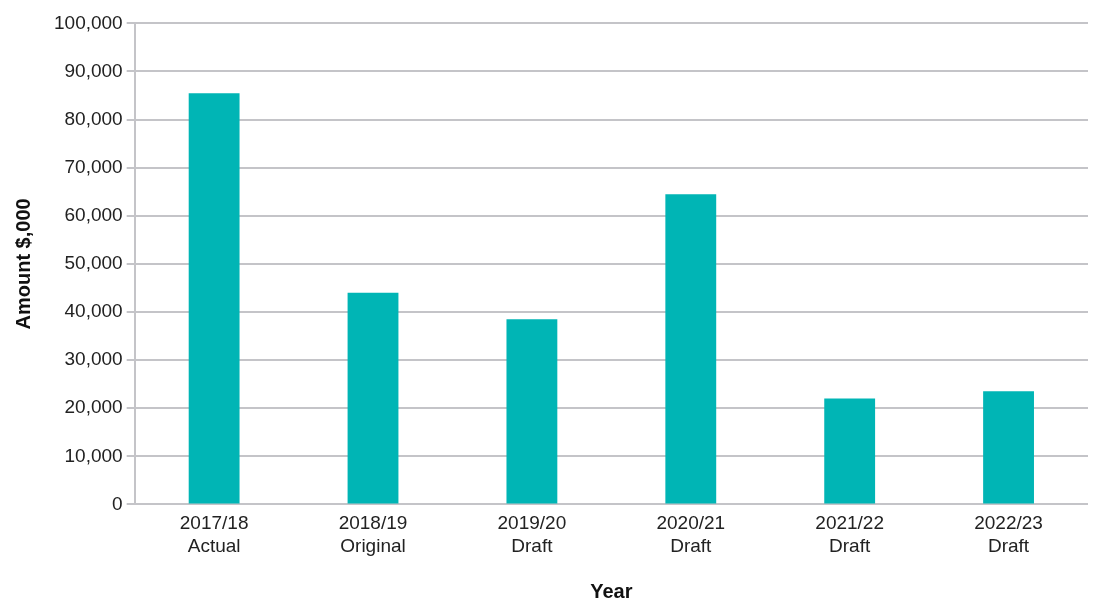 This screenshot has width=1100, height=613. I want to click on y-axis-title: Amount $,000, so click(22, 264).